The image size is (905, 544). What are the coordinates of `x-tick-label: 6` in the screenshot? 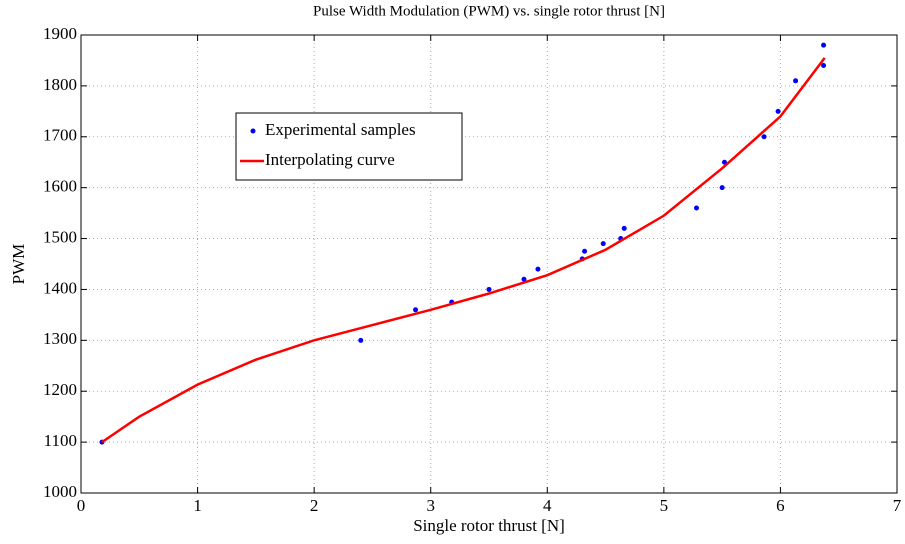 It's located at (780, 505).